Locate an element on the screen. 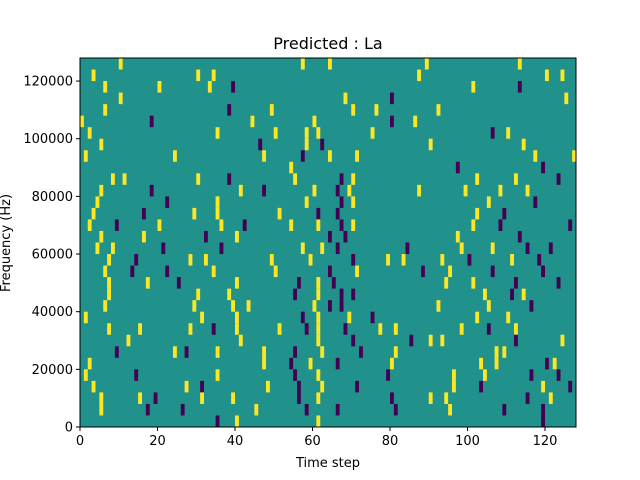  y-axis-label: Frequency (Hz) is located at coordinates (7, 243).